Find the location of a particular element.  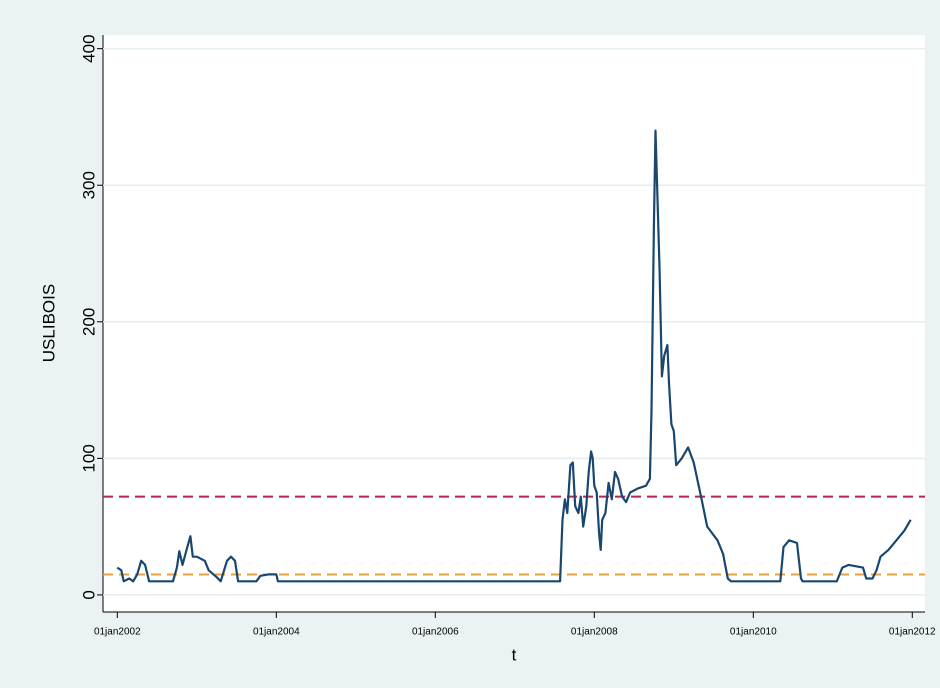

y-tick-label: 400 is located at coordinates (88, 48).